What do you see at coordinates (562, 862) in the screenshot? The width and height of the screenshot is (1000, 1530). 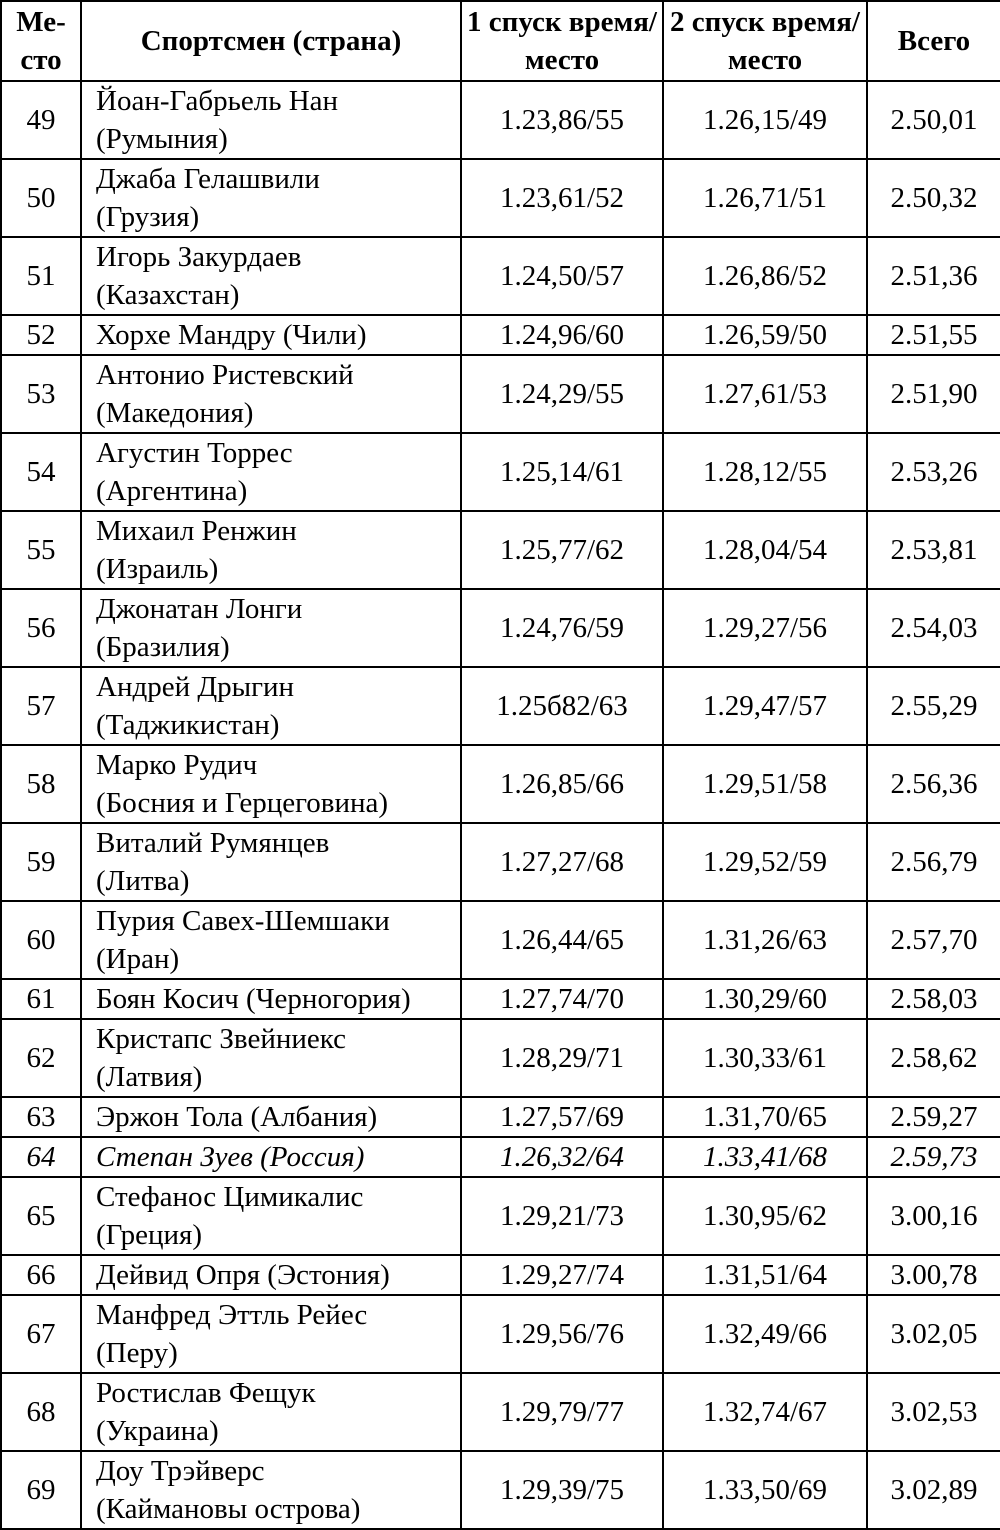 I see `run1-cell: 1.27,27/68` at bounding box center [562, 862].